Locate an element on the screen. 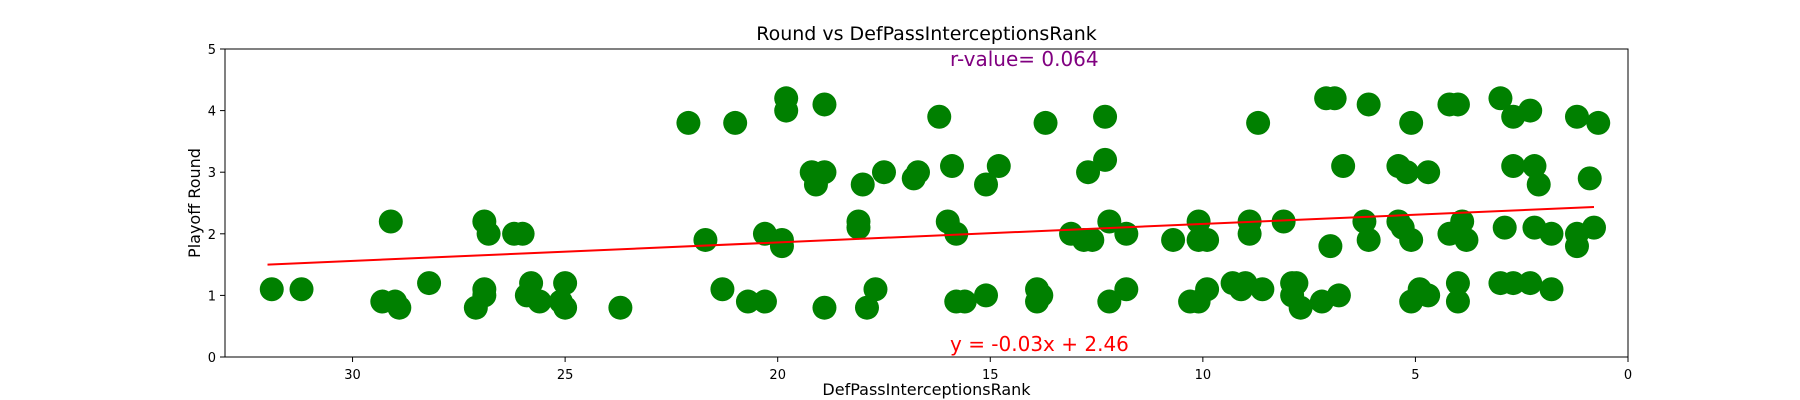  y-tick-label: 4 is located at coordinates (212, 112).